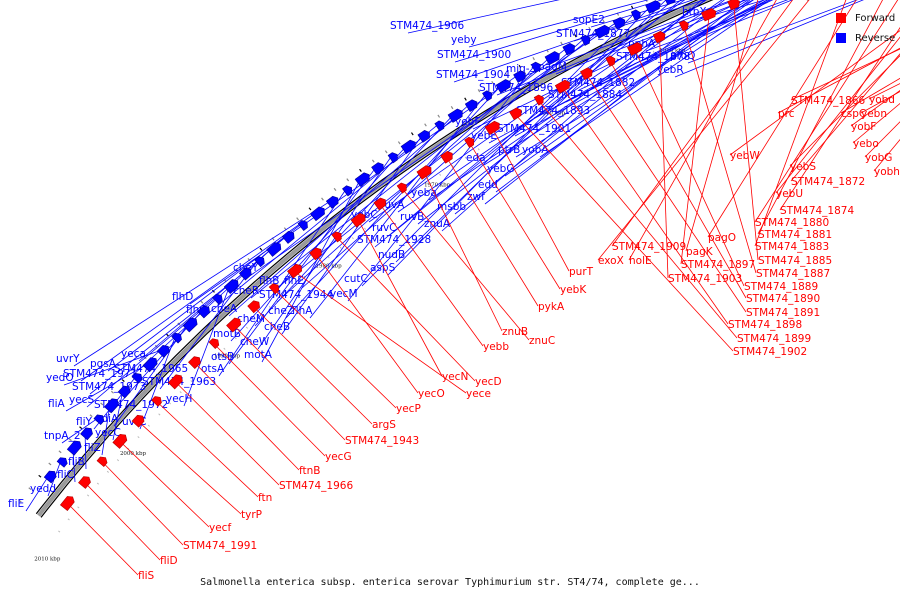  I want to click on reverse-gene-block-shape, so click(568, 49).